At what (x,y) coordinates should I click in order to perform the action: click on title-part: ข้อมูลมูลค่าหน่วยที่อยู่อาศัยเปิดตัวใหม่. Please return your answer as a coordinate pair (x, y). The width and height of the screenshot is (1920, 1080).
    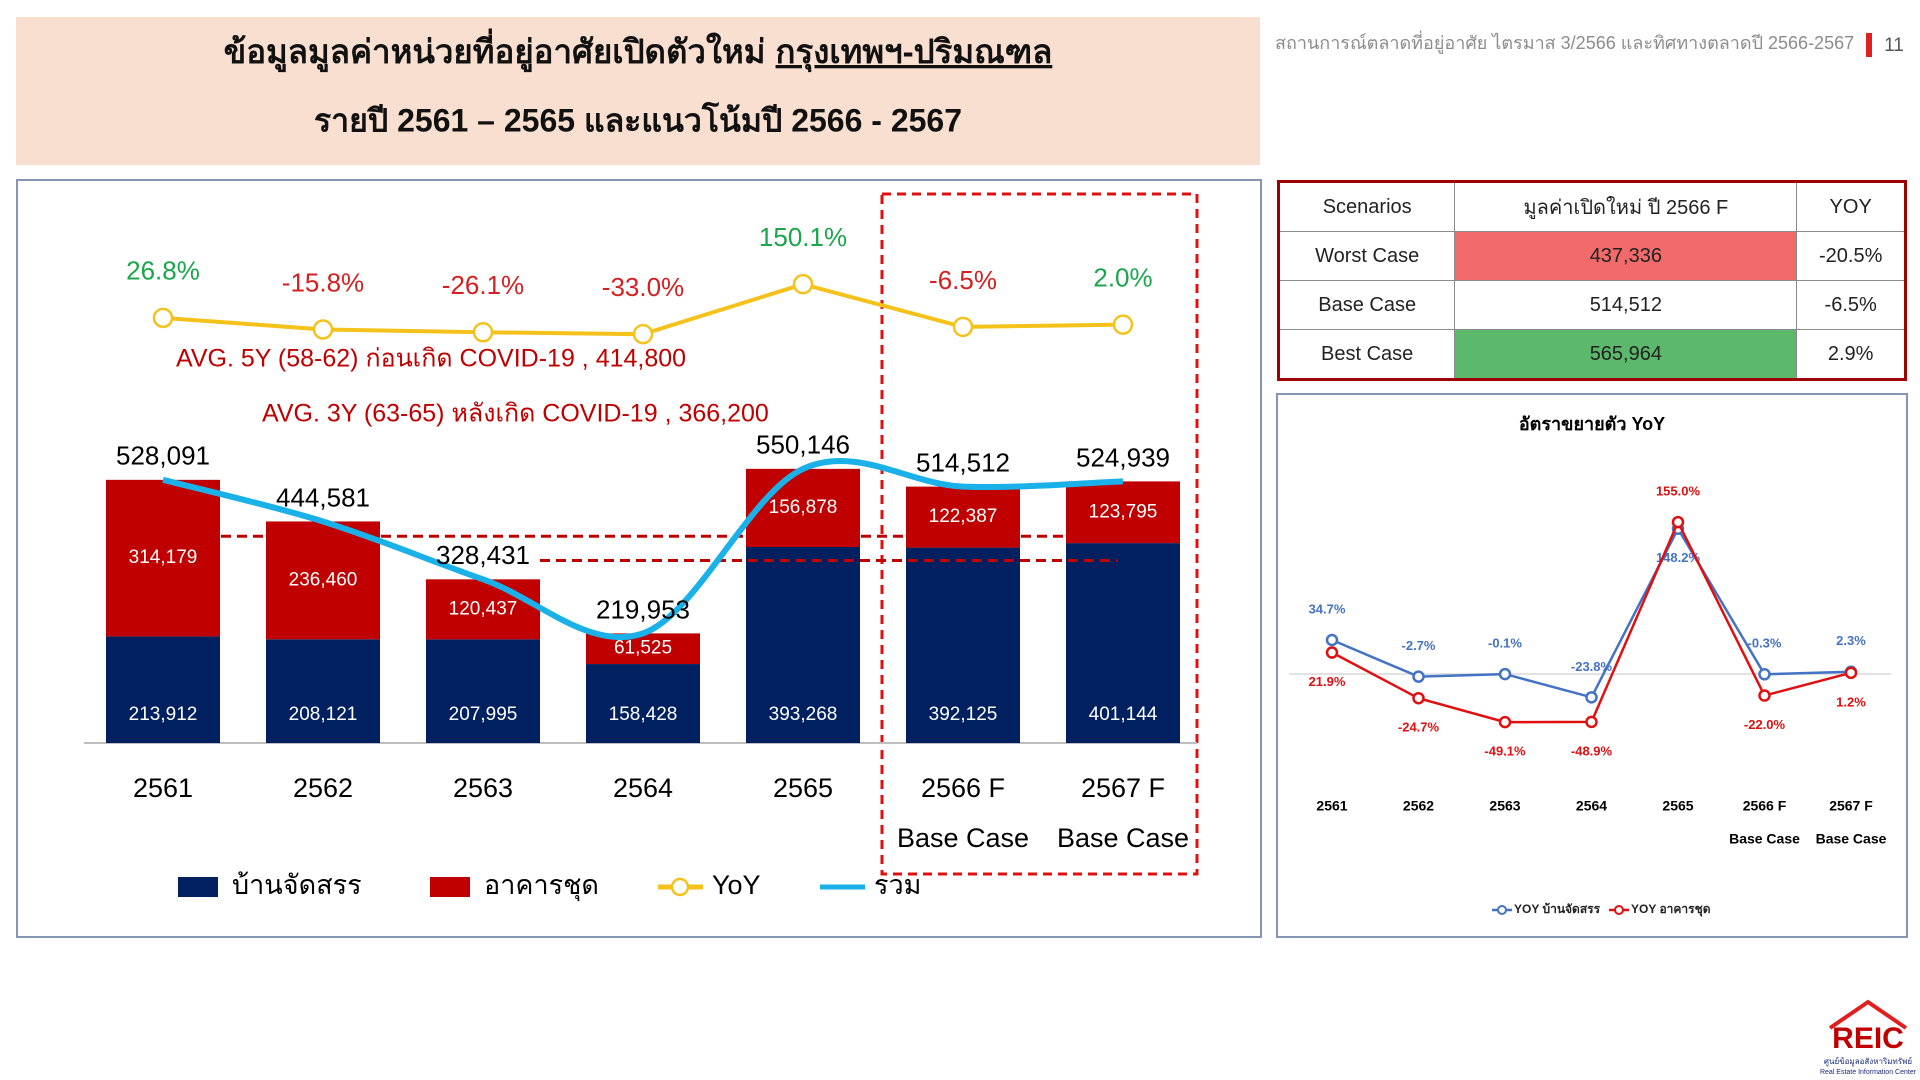
    Looking at the image, I should click on (495, 50).